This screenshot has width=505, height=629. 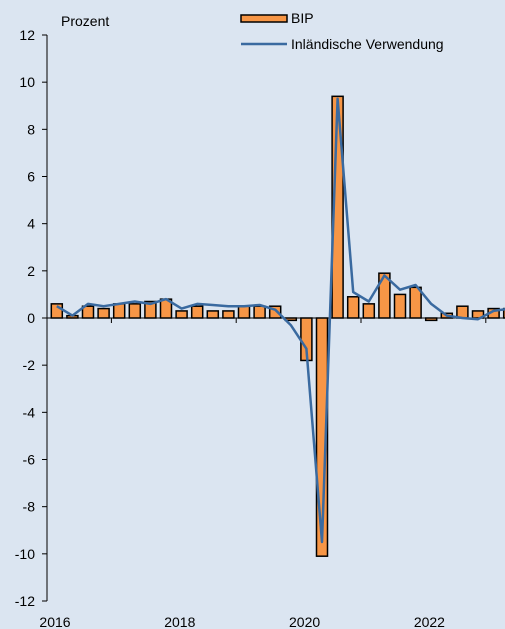 What do you see at coordinates (367, 44) in the screenshot?
I see `legend-label-line: Inländische Verwendung` at bounding box center [367, 44].